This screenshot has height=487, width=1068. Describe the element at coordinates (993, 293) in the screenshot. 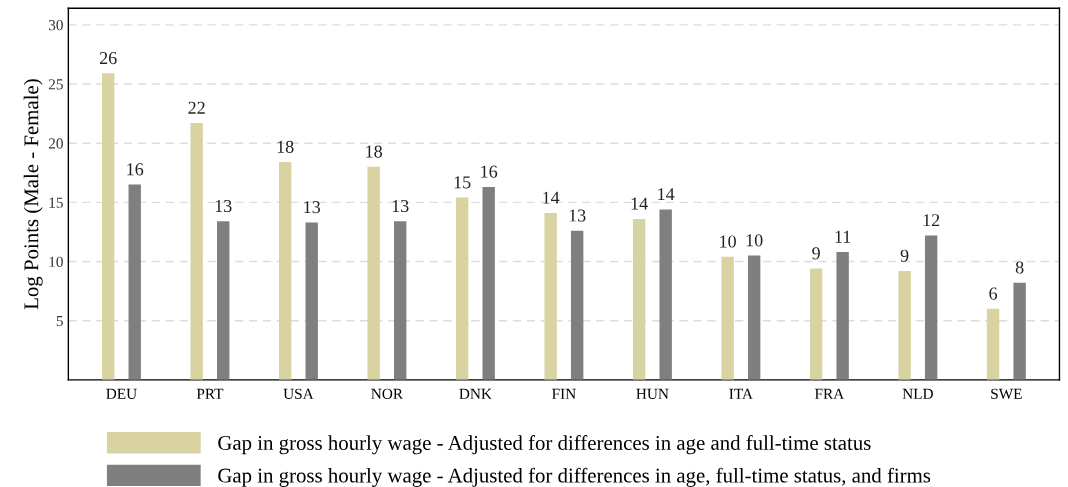

I see `data-label: 6` at that location.